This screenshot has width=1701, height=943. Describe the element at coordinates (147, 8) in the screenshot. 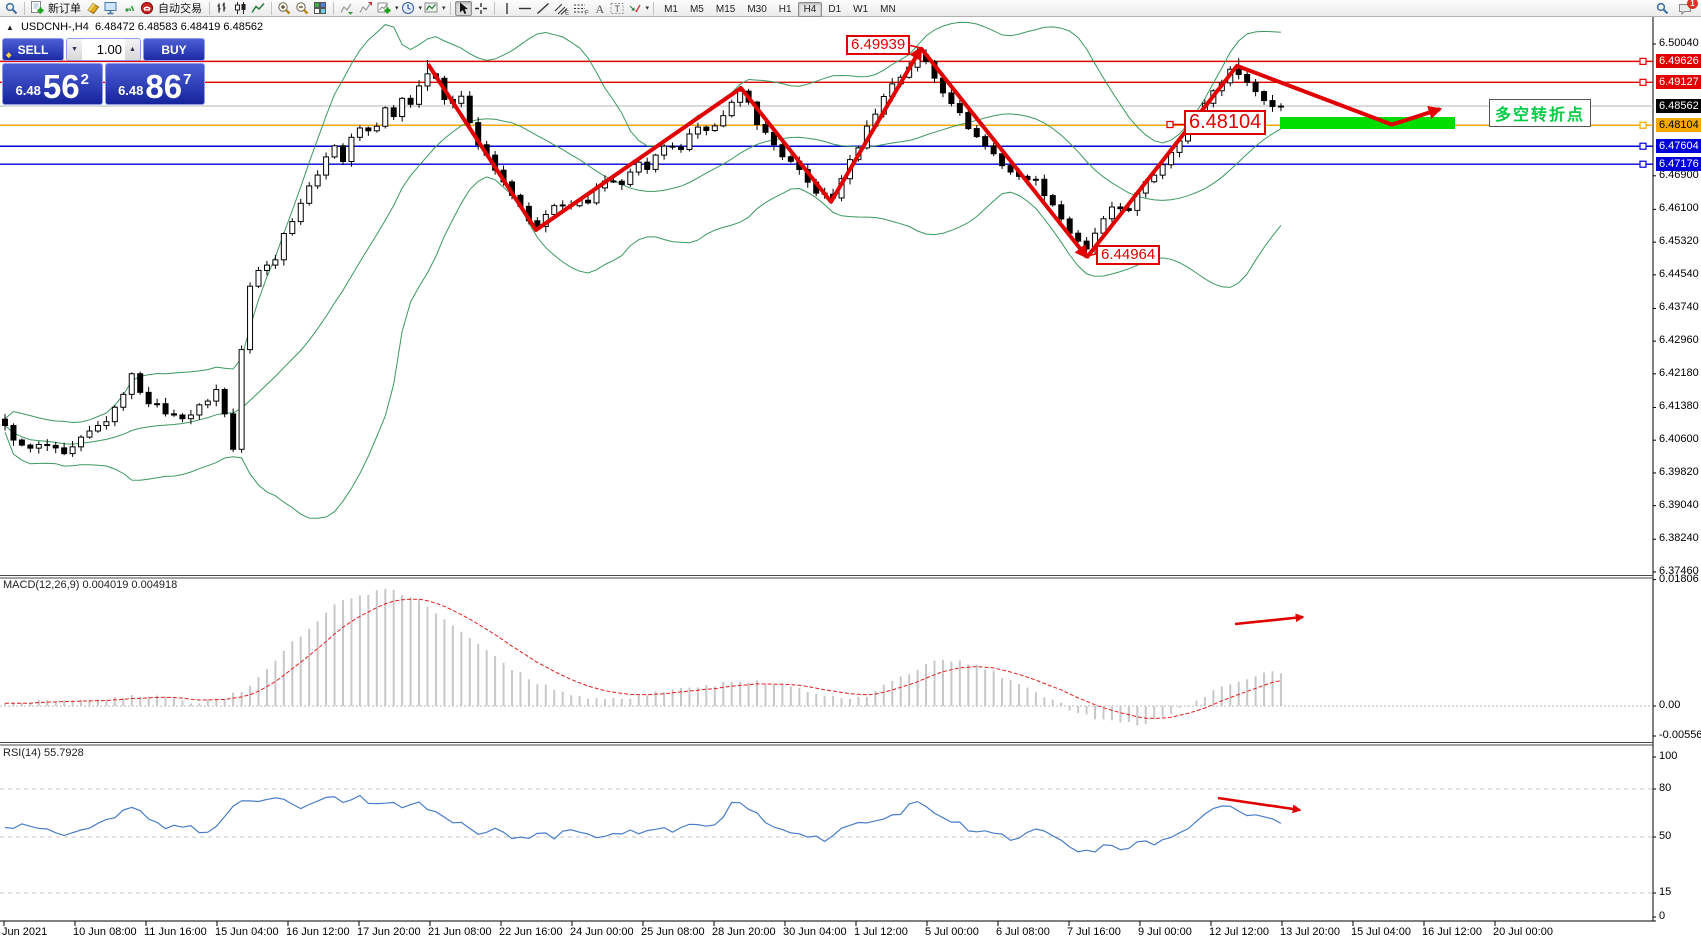

I see `autotrade-icon` at that location.